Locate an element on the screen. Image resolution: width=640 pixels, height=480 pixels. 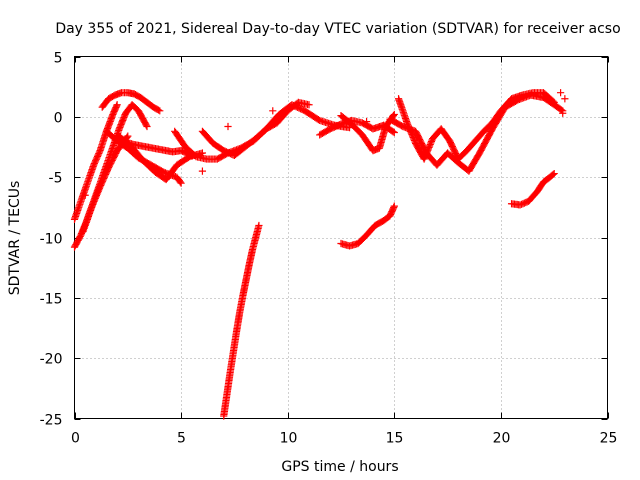
series-arc-D is located at coordinates (131, 102).